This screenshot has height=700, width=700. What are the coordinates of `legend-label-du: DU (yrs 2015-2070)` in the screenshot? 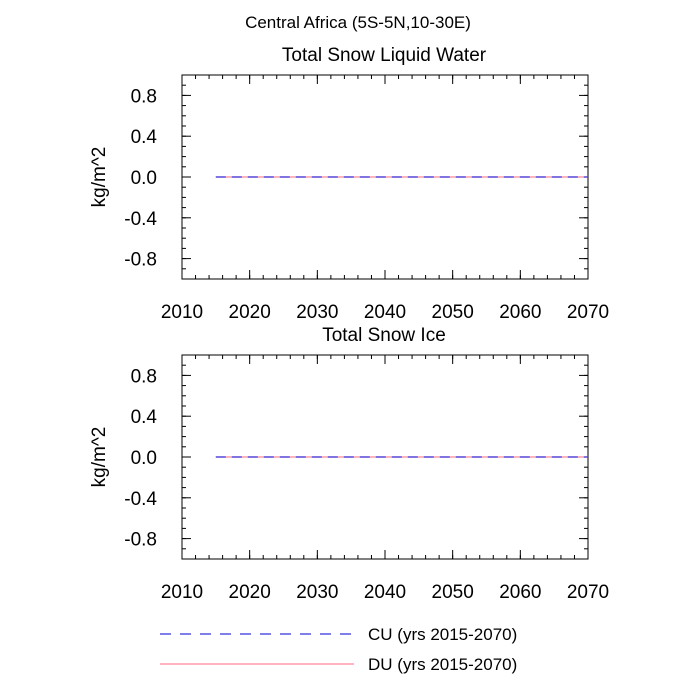 It's located at (442, 664).